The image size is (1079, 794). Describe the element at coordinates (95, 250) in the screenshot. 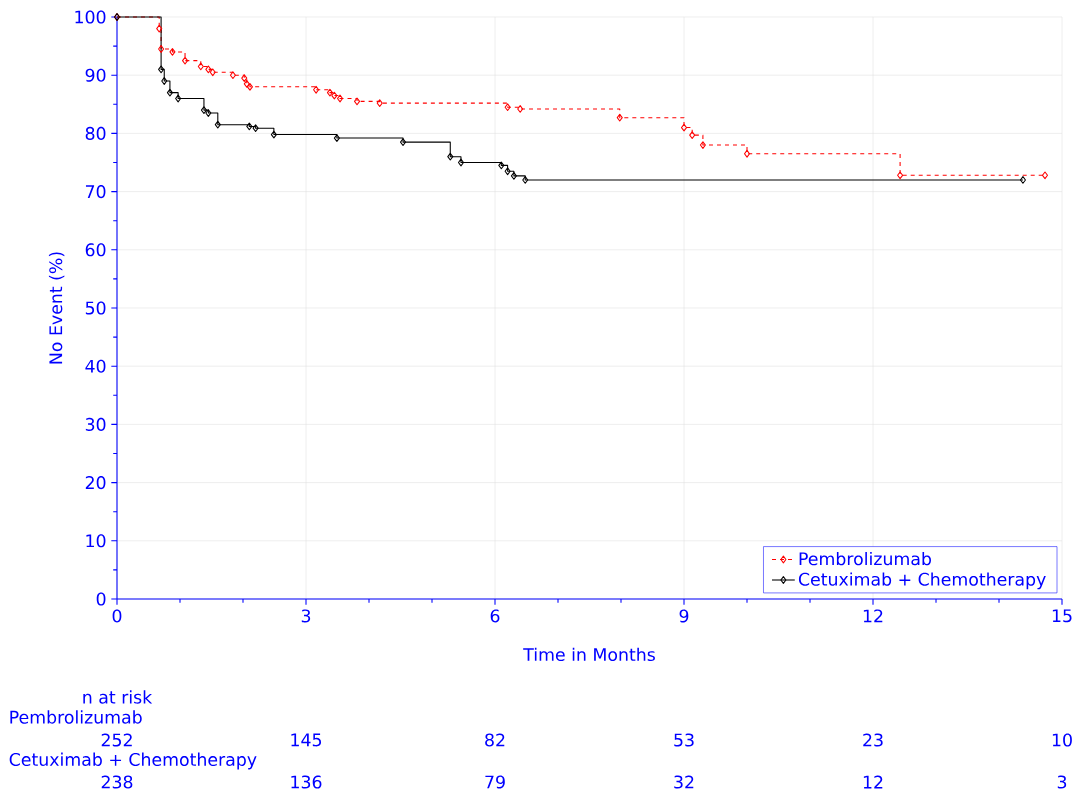

I see `y-tick-label: 60` at that location.